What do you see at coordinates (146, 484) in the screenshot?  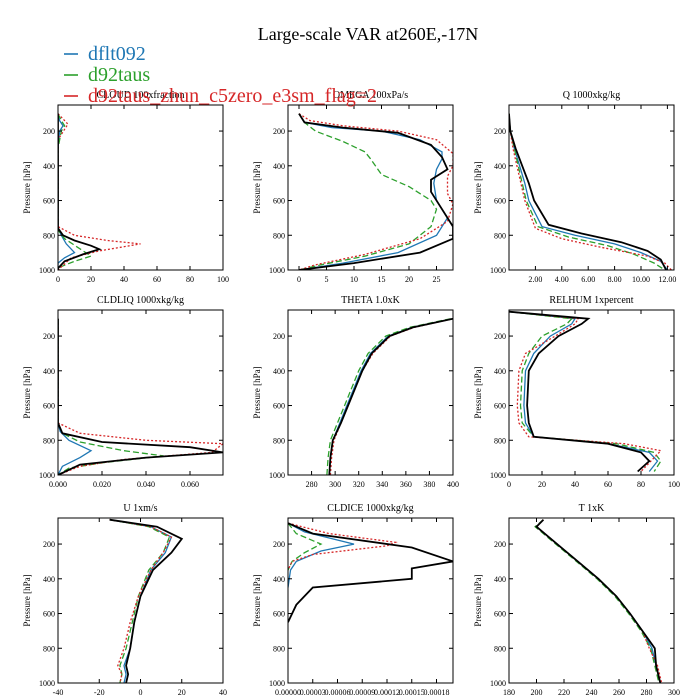 I see `x-tick-label: 0.040` at bounding box center [146, 484].